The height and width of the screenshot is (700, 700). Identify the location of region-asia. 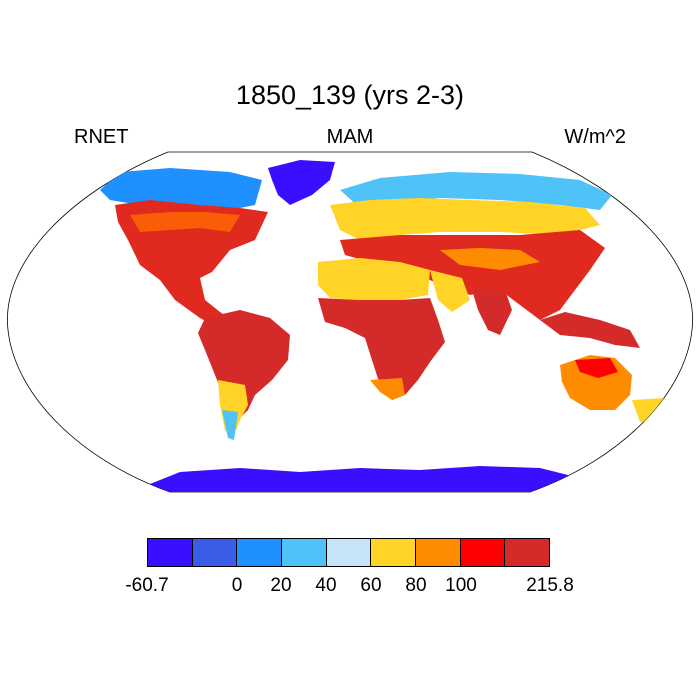
(472, 275).